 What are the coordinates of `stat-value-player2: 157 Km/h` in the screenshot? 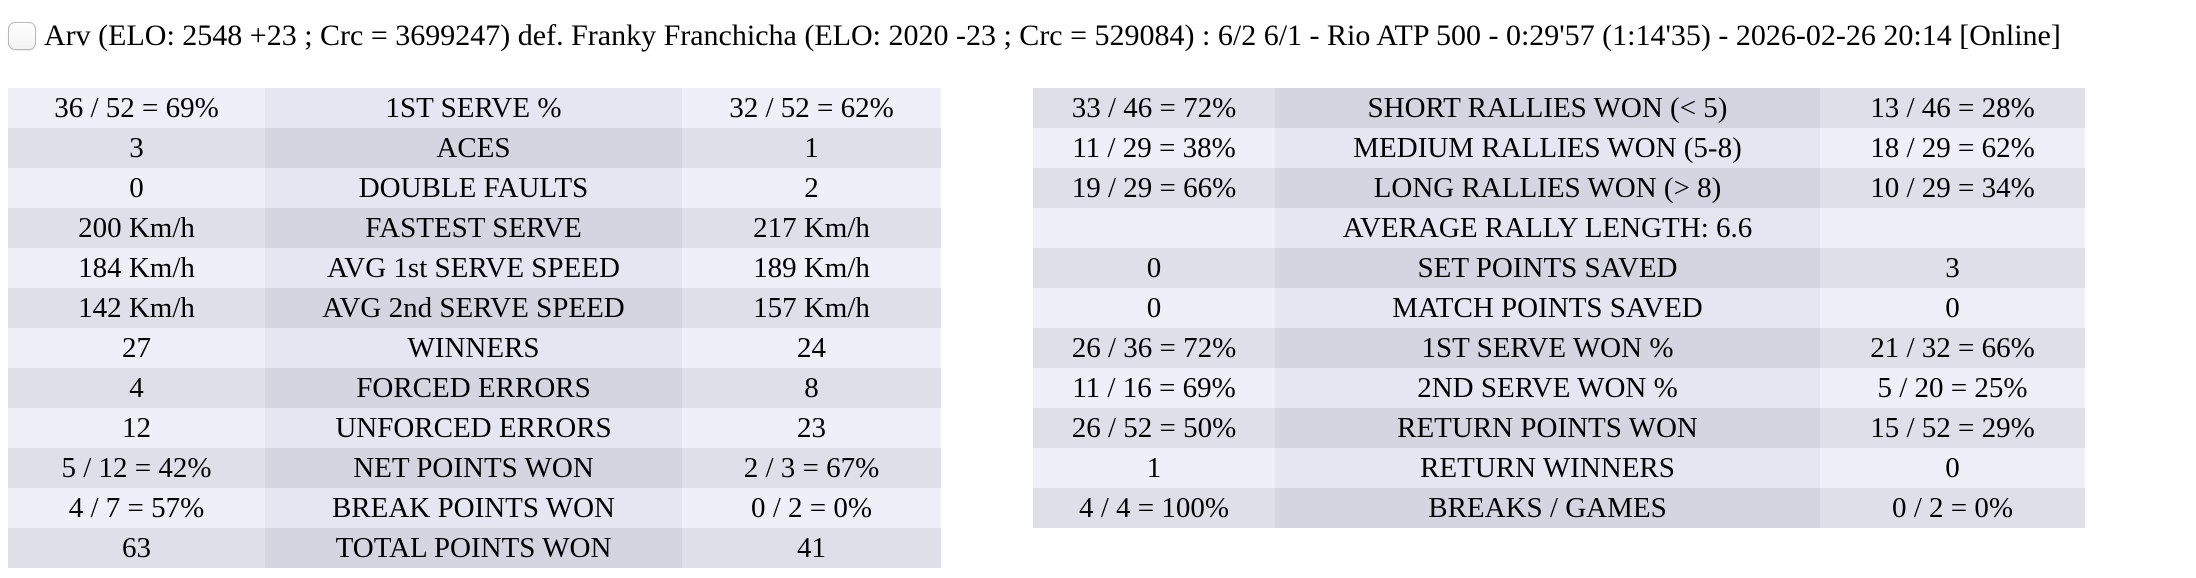 It's located at (811, 308).